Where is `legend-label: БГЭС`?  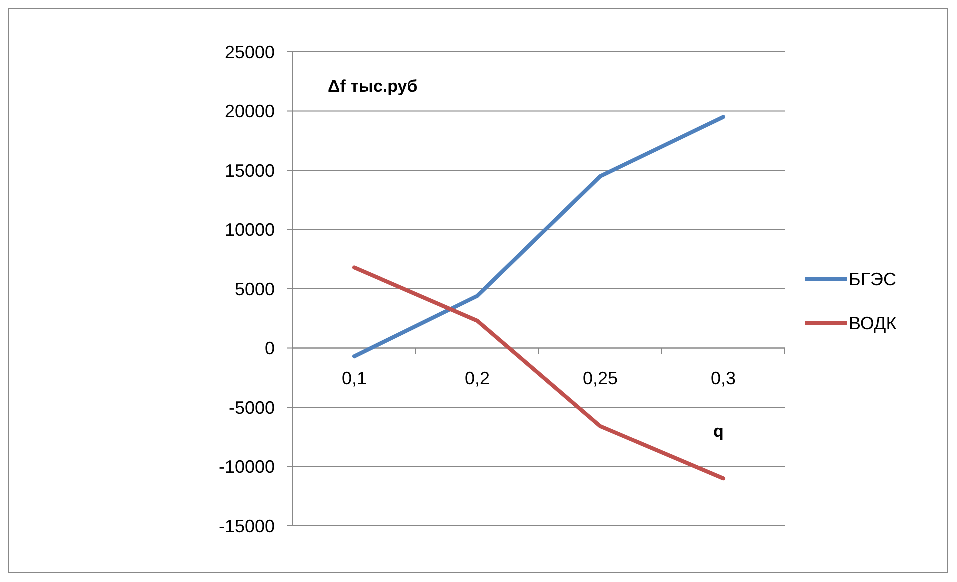 legend-label: БГЭС is located at coordinates (872, 279).